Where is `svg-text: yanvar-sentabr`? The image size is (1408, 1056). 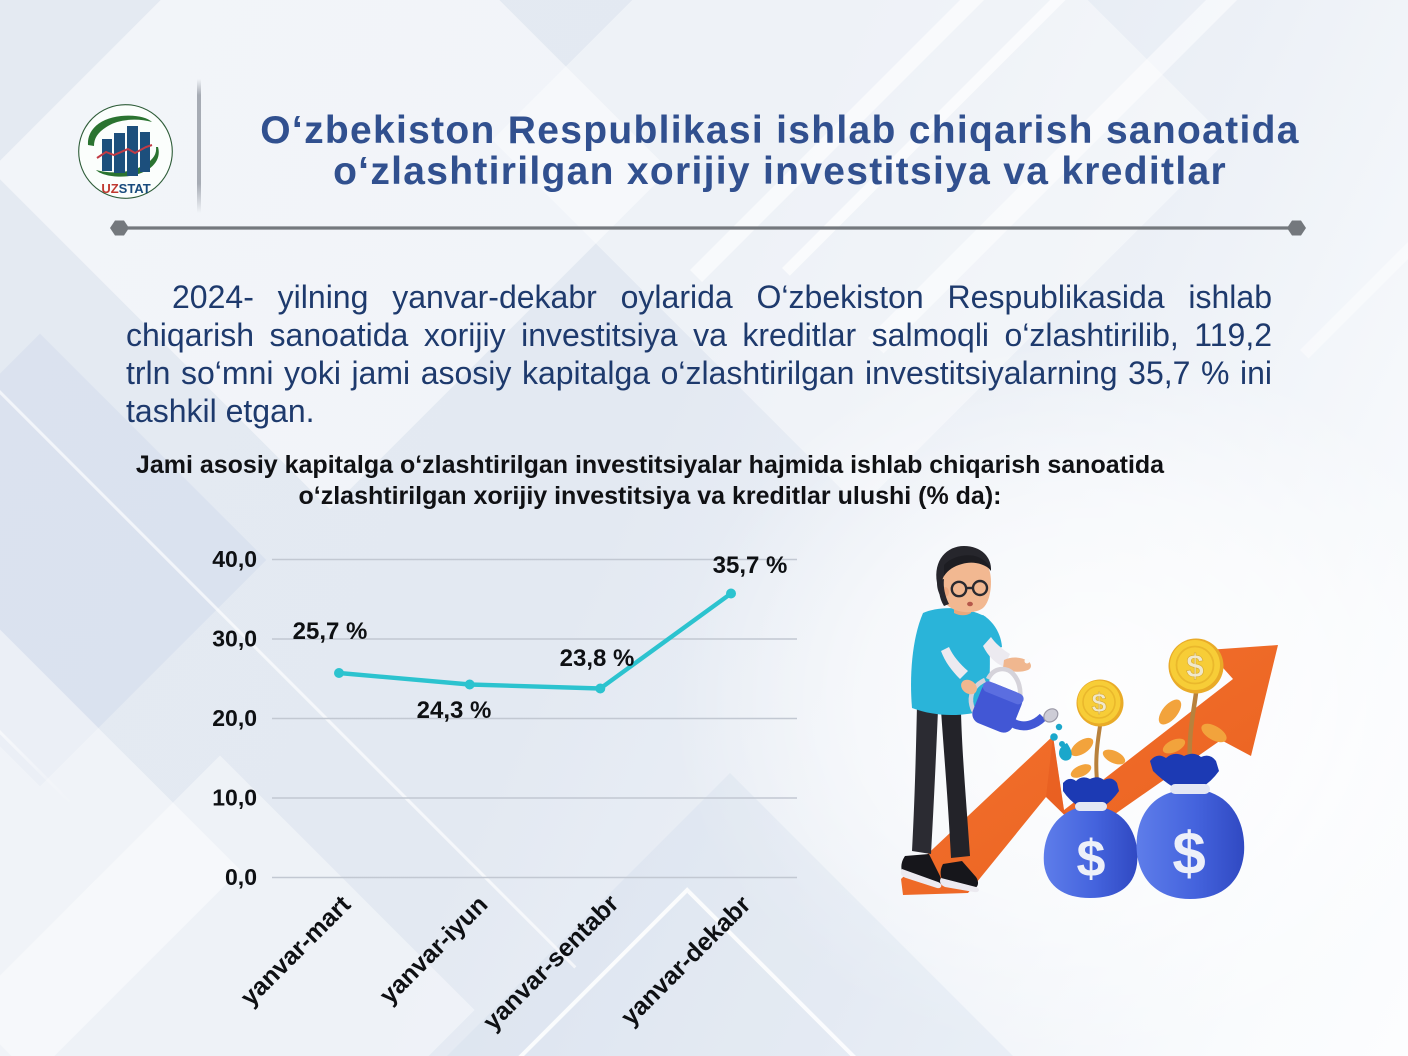 svg-text: yanvar-sentabr is located at coordinates (551, 962).